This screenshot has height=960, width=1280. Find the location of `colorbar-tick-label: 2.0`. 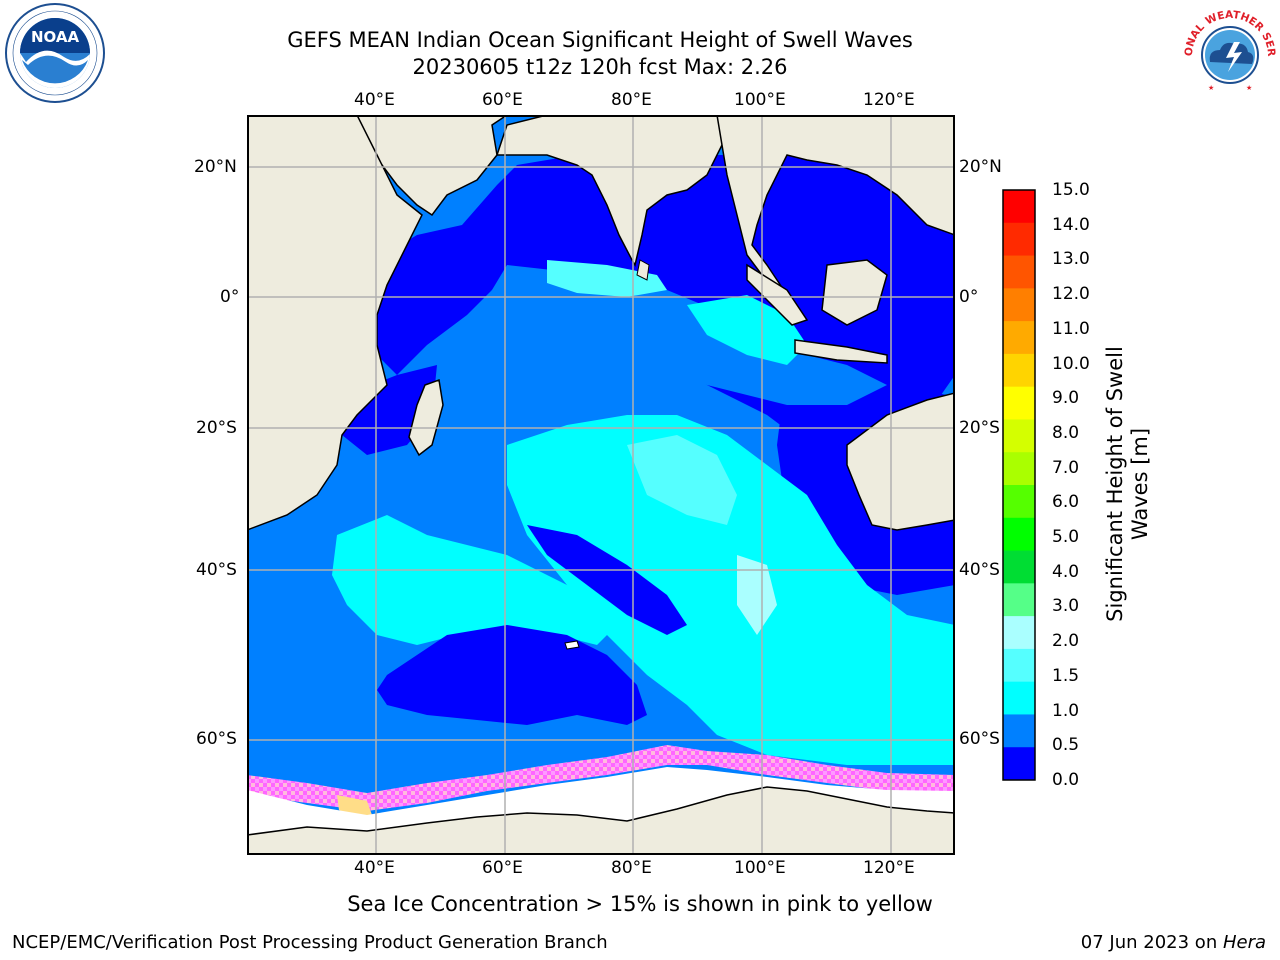

colorbar-tick-label: 2.0 is located at coordinates (1066, 641).